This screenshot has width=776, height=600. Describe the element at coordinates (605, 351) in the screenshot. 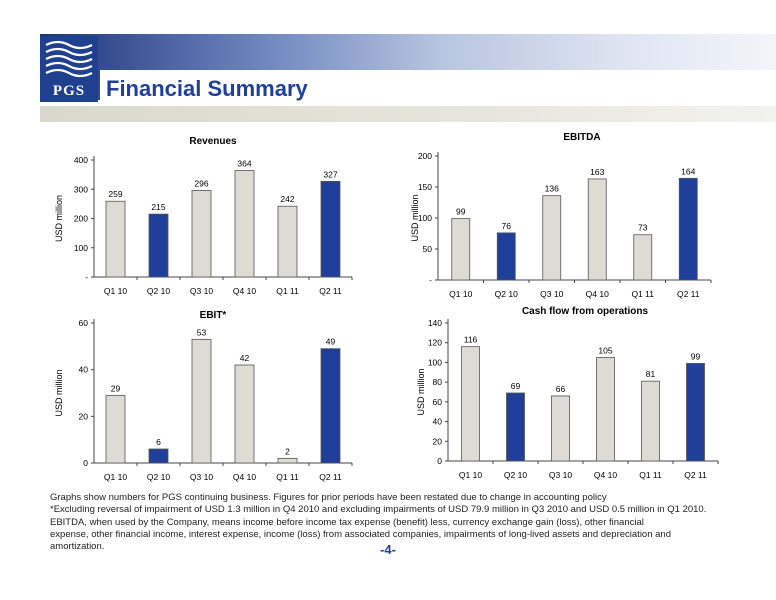

I see `data-label: 105` at that location.